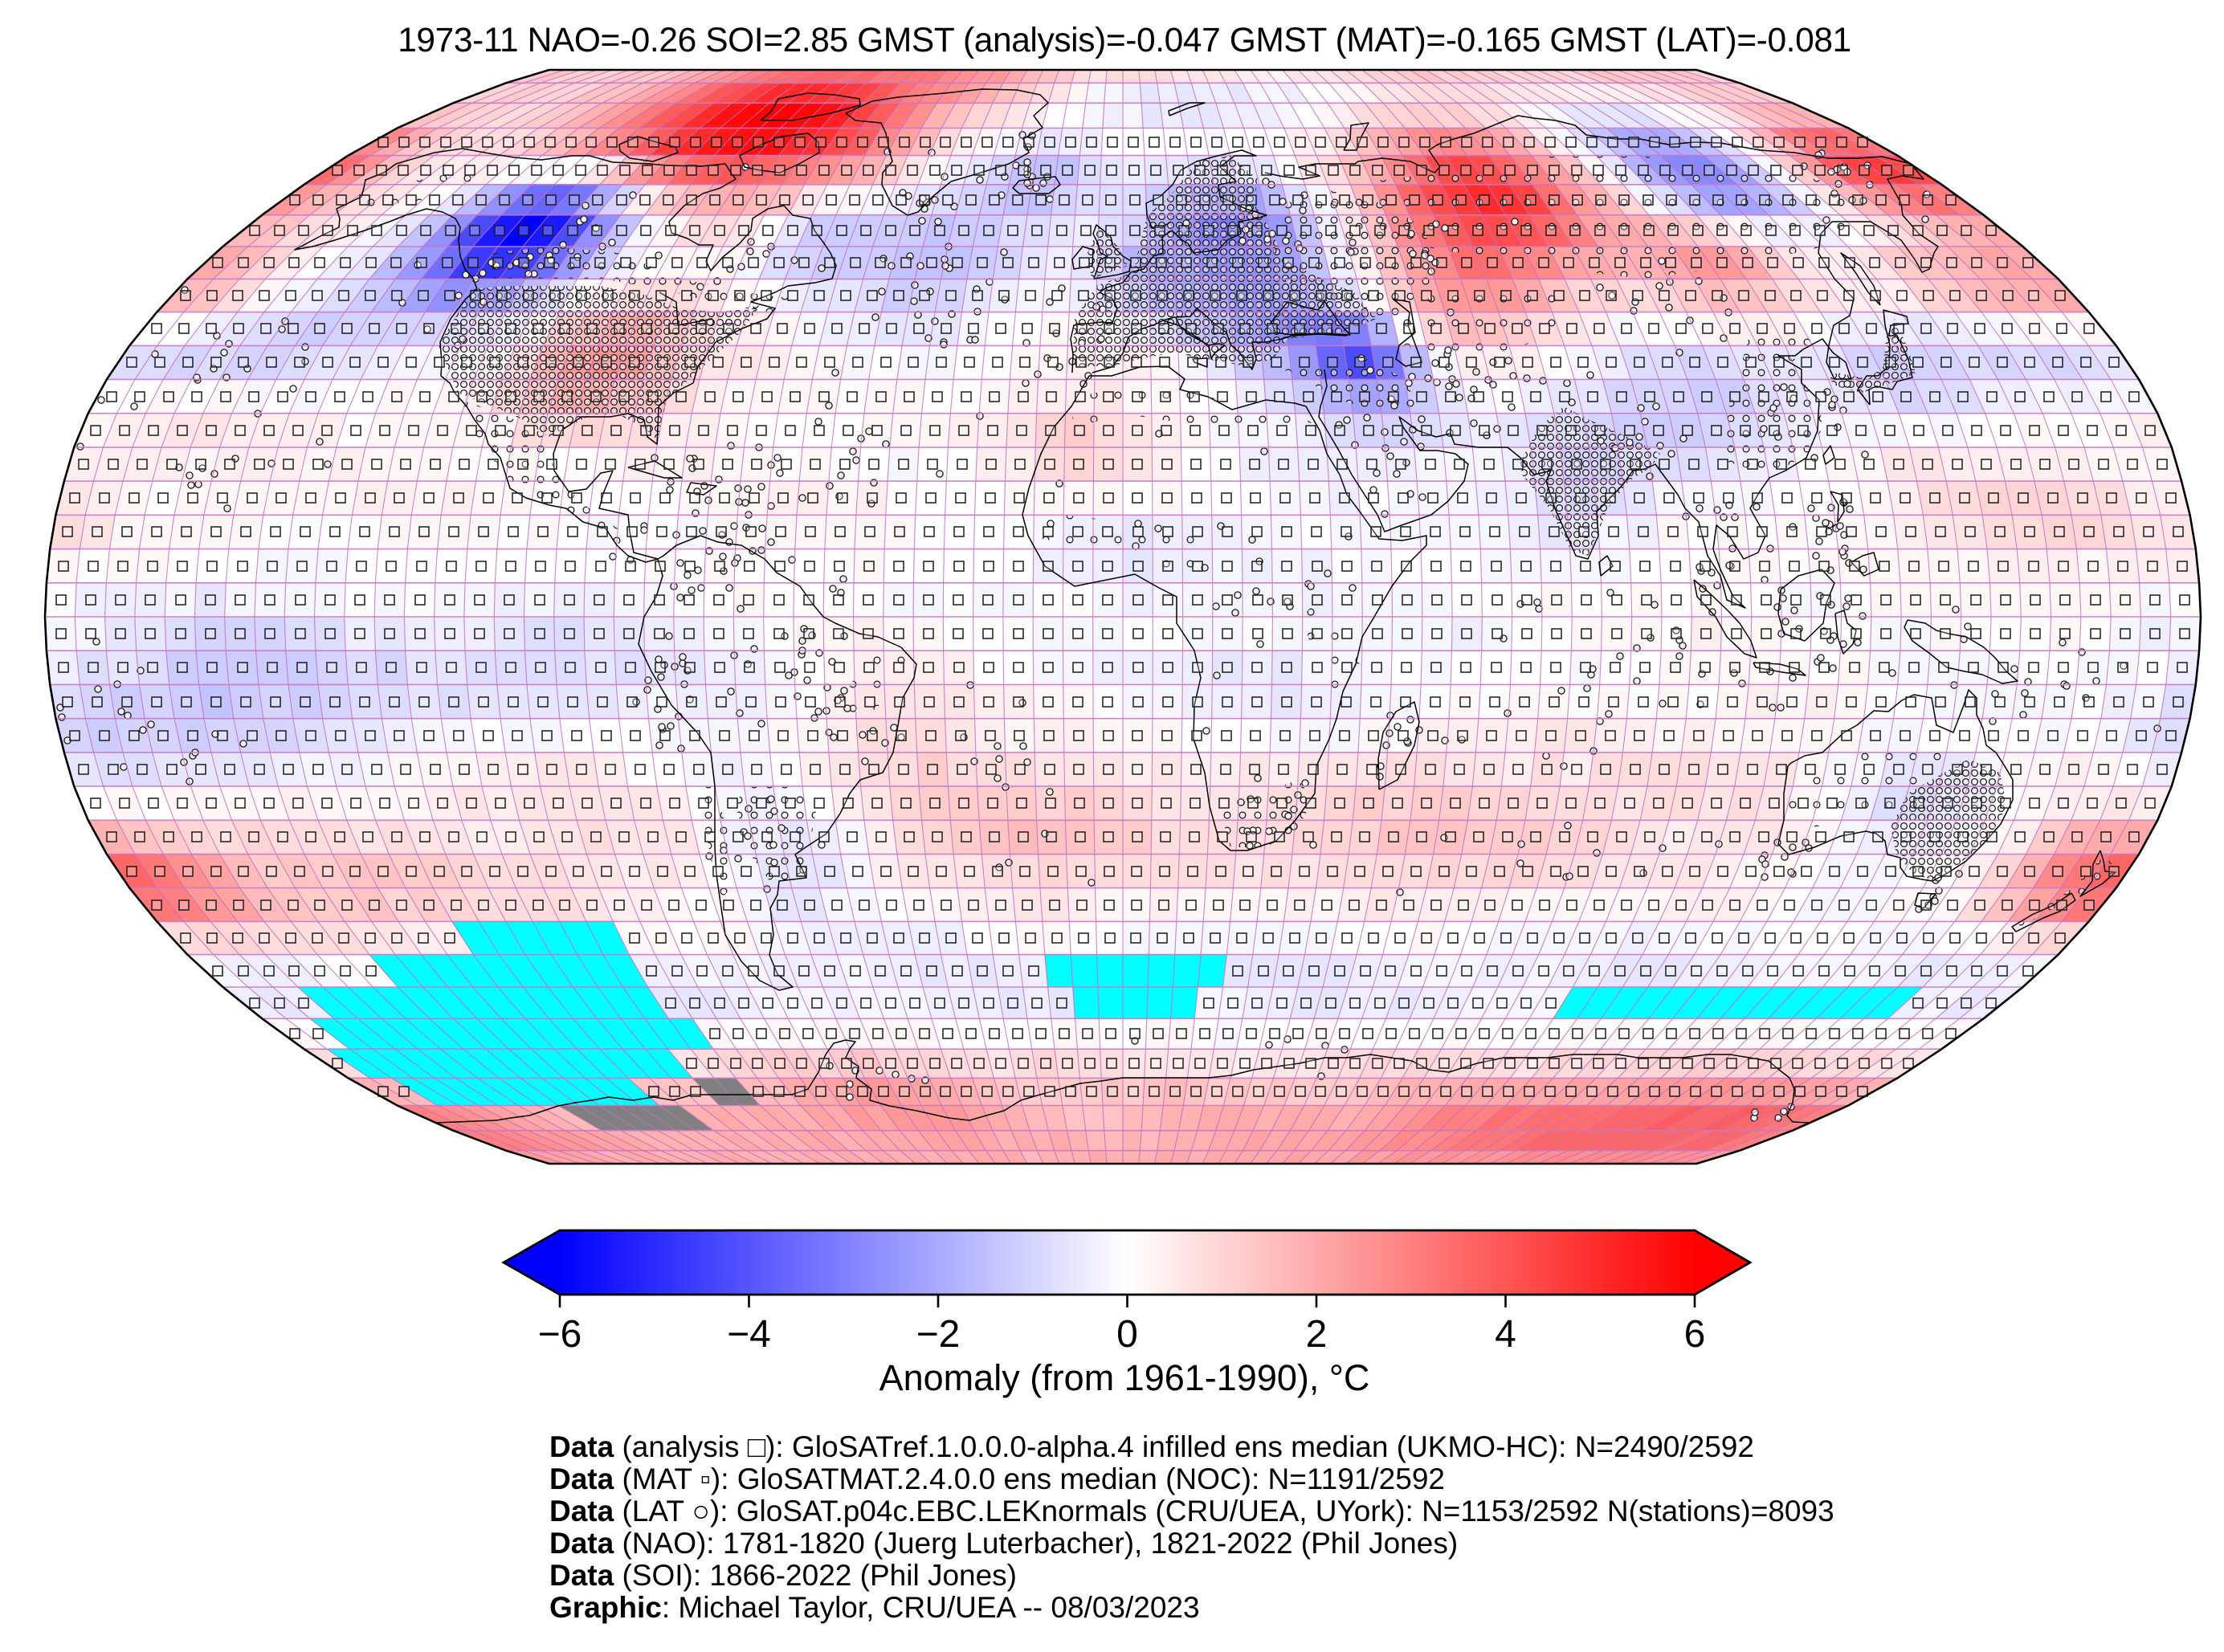 The width and height of the screenshot is (2224, 1652). Describe the element at coordinates (1317, 1334) in the screenshot. I see `svg-text: 2` at that location.